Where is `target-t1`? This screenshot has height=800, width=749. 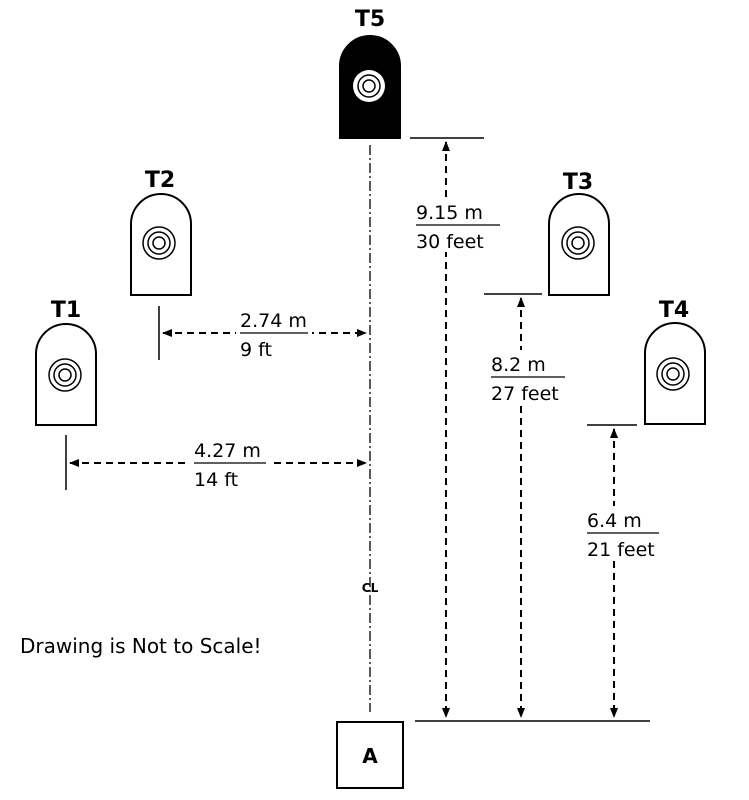 target-t1 is located at coordinates (66, 374).